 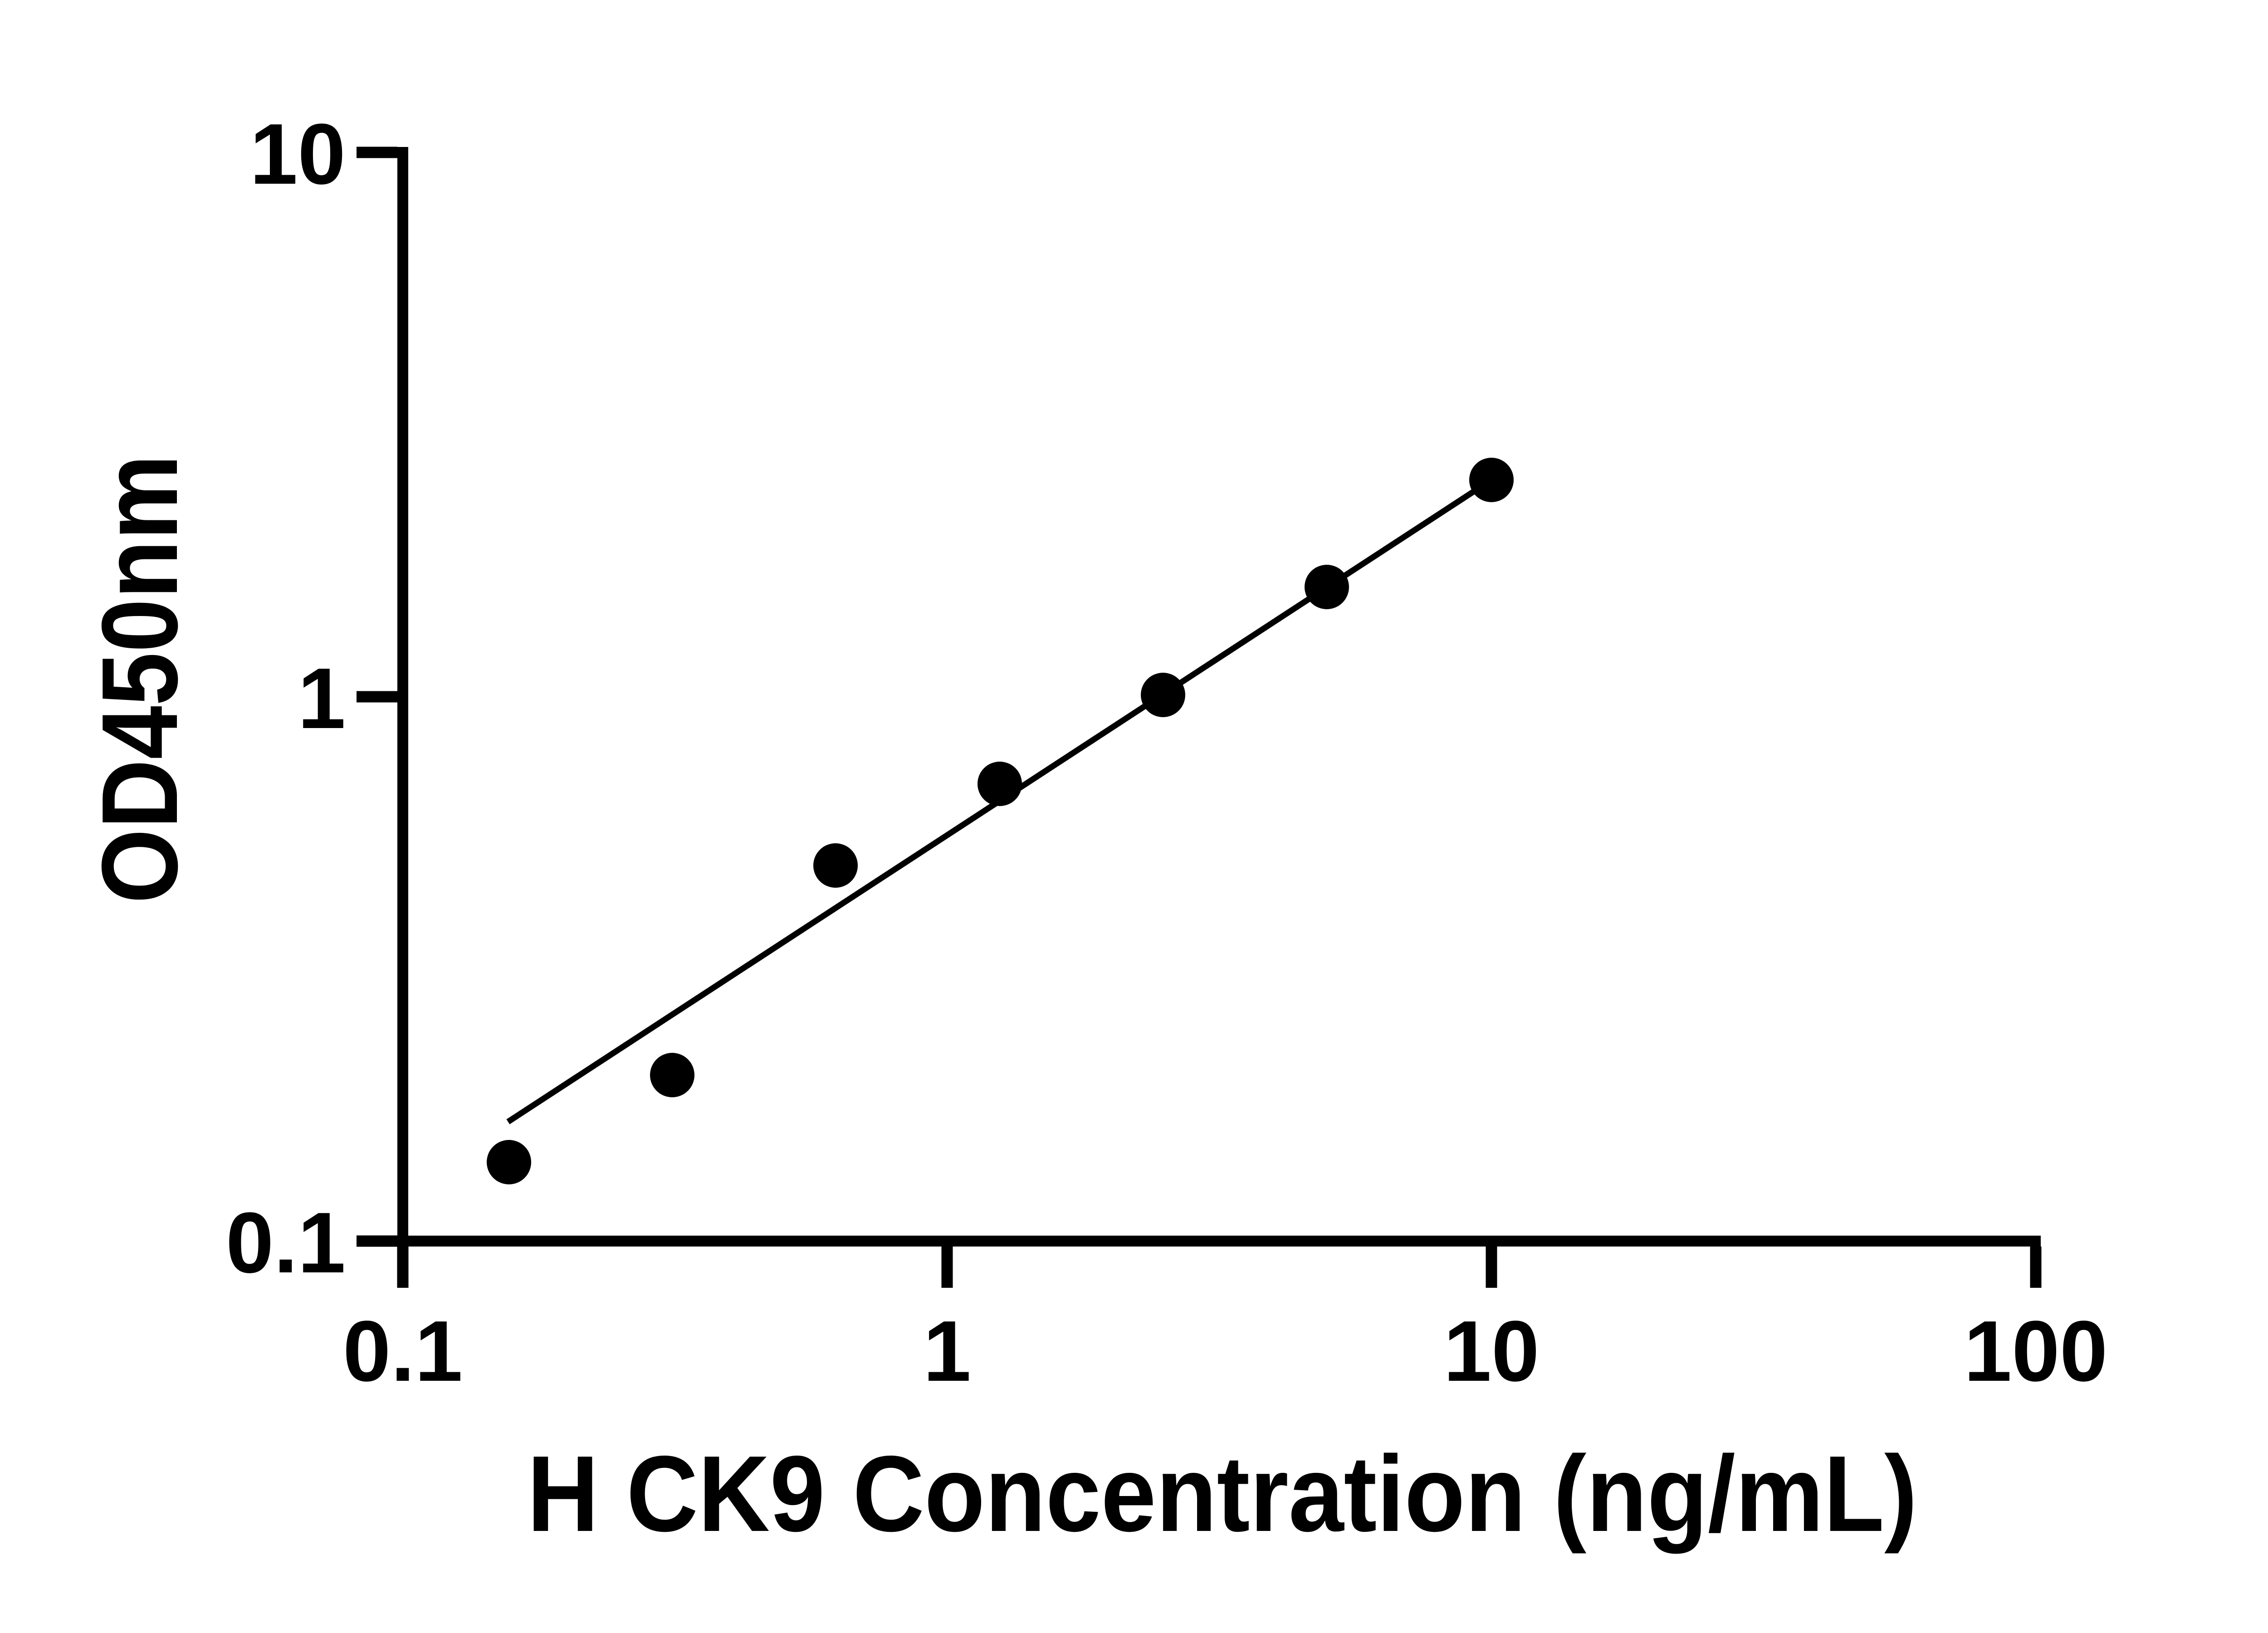 What do you see at coordinates (2035, 1351) in the screenshot?
I see `svg-text: 100` at bounding box center [2035, 1351].